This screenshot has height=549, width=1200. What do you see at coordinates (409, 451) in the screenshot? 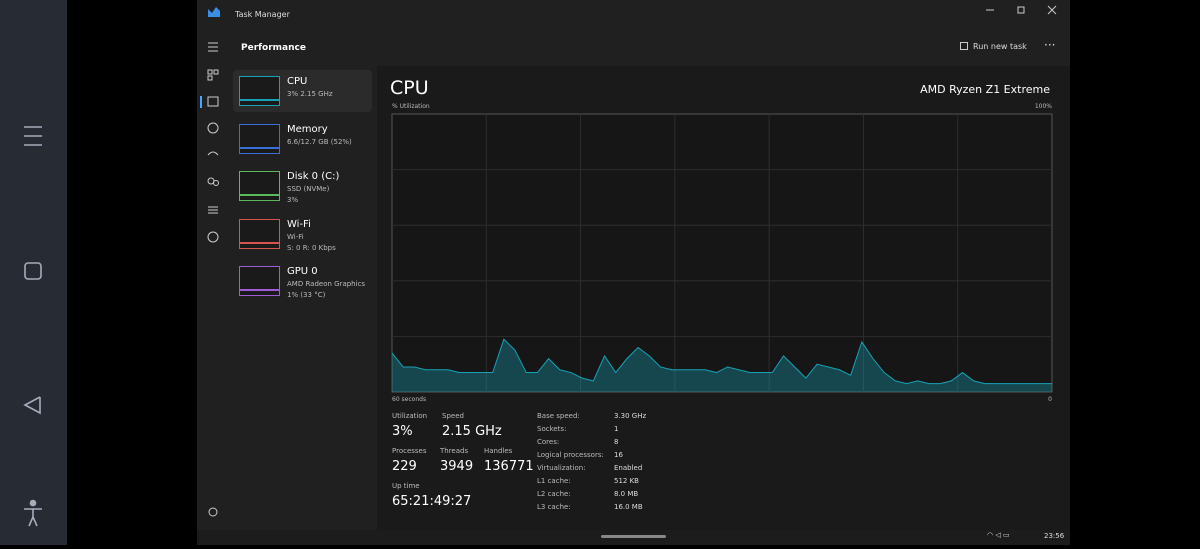
I see `stat-label: Processes` at bounding box center [409, 451].